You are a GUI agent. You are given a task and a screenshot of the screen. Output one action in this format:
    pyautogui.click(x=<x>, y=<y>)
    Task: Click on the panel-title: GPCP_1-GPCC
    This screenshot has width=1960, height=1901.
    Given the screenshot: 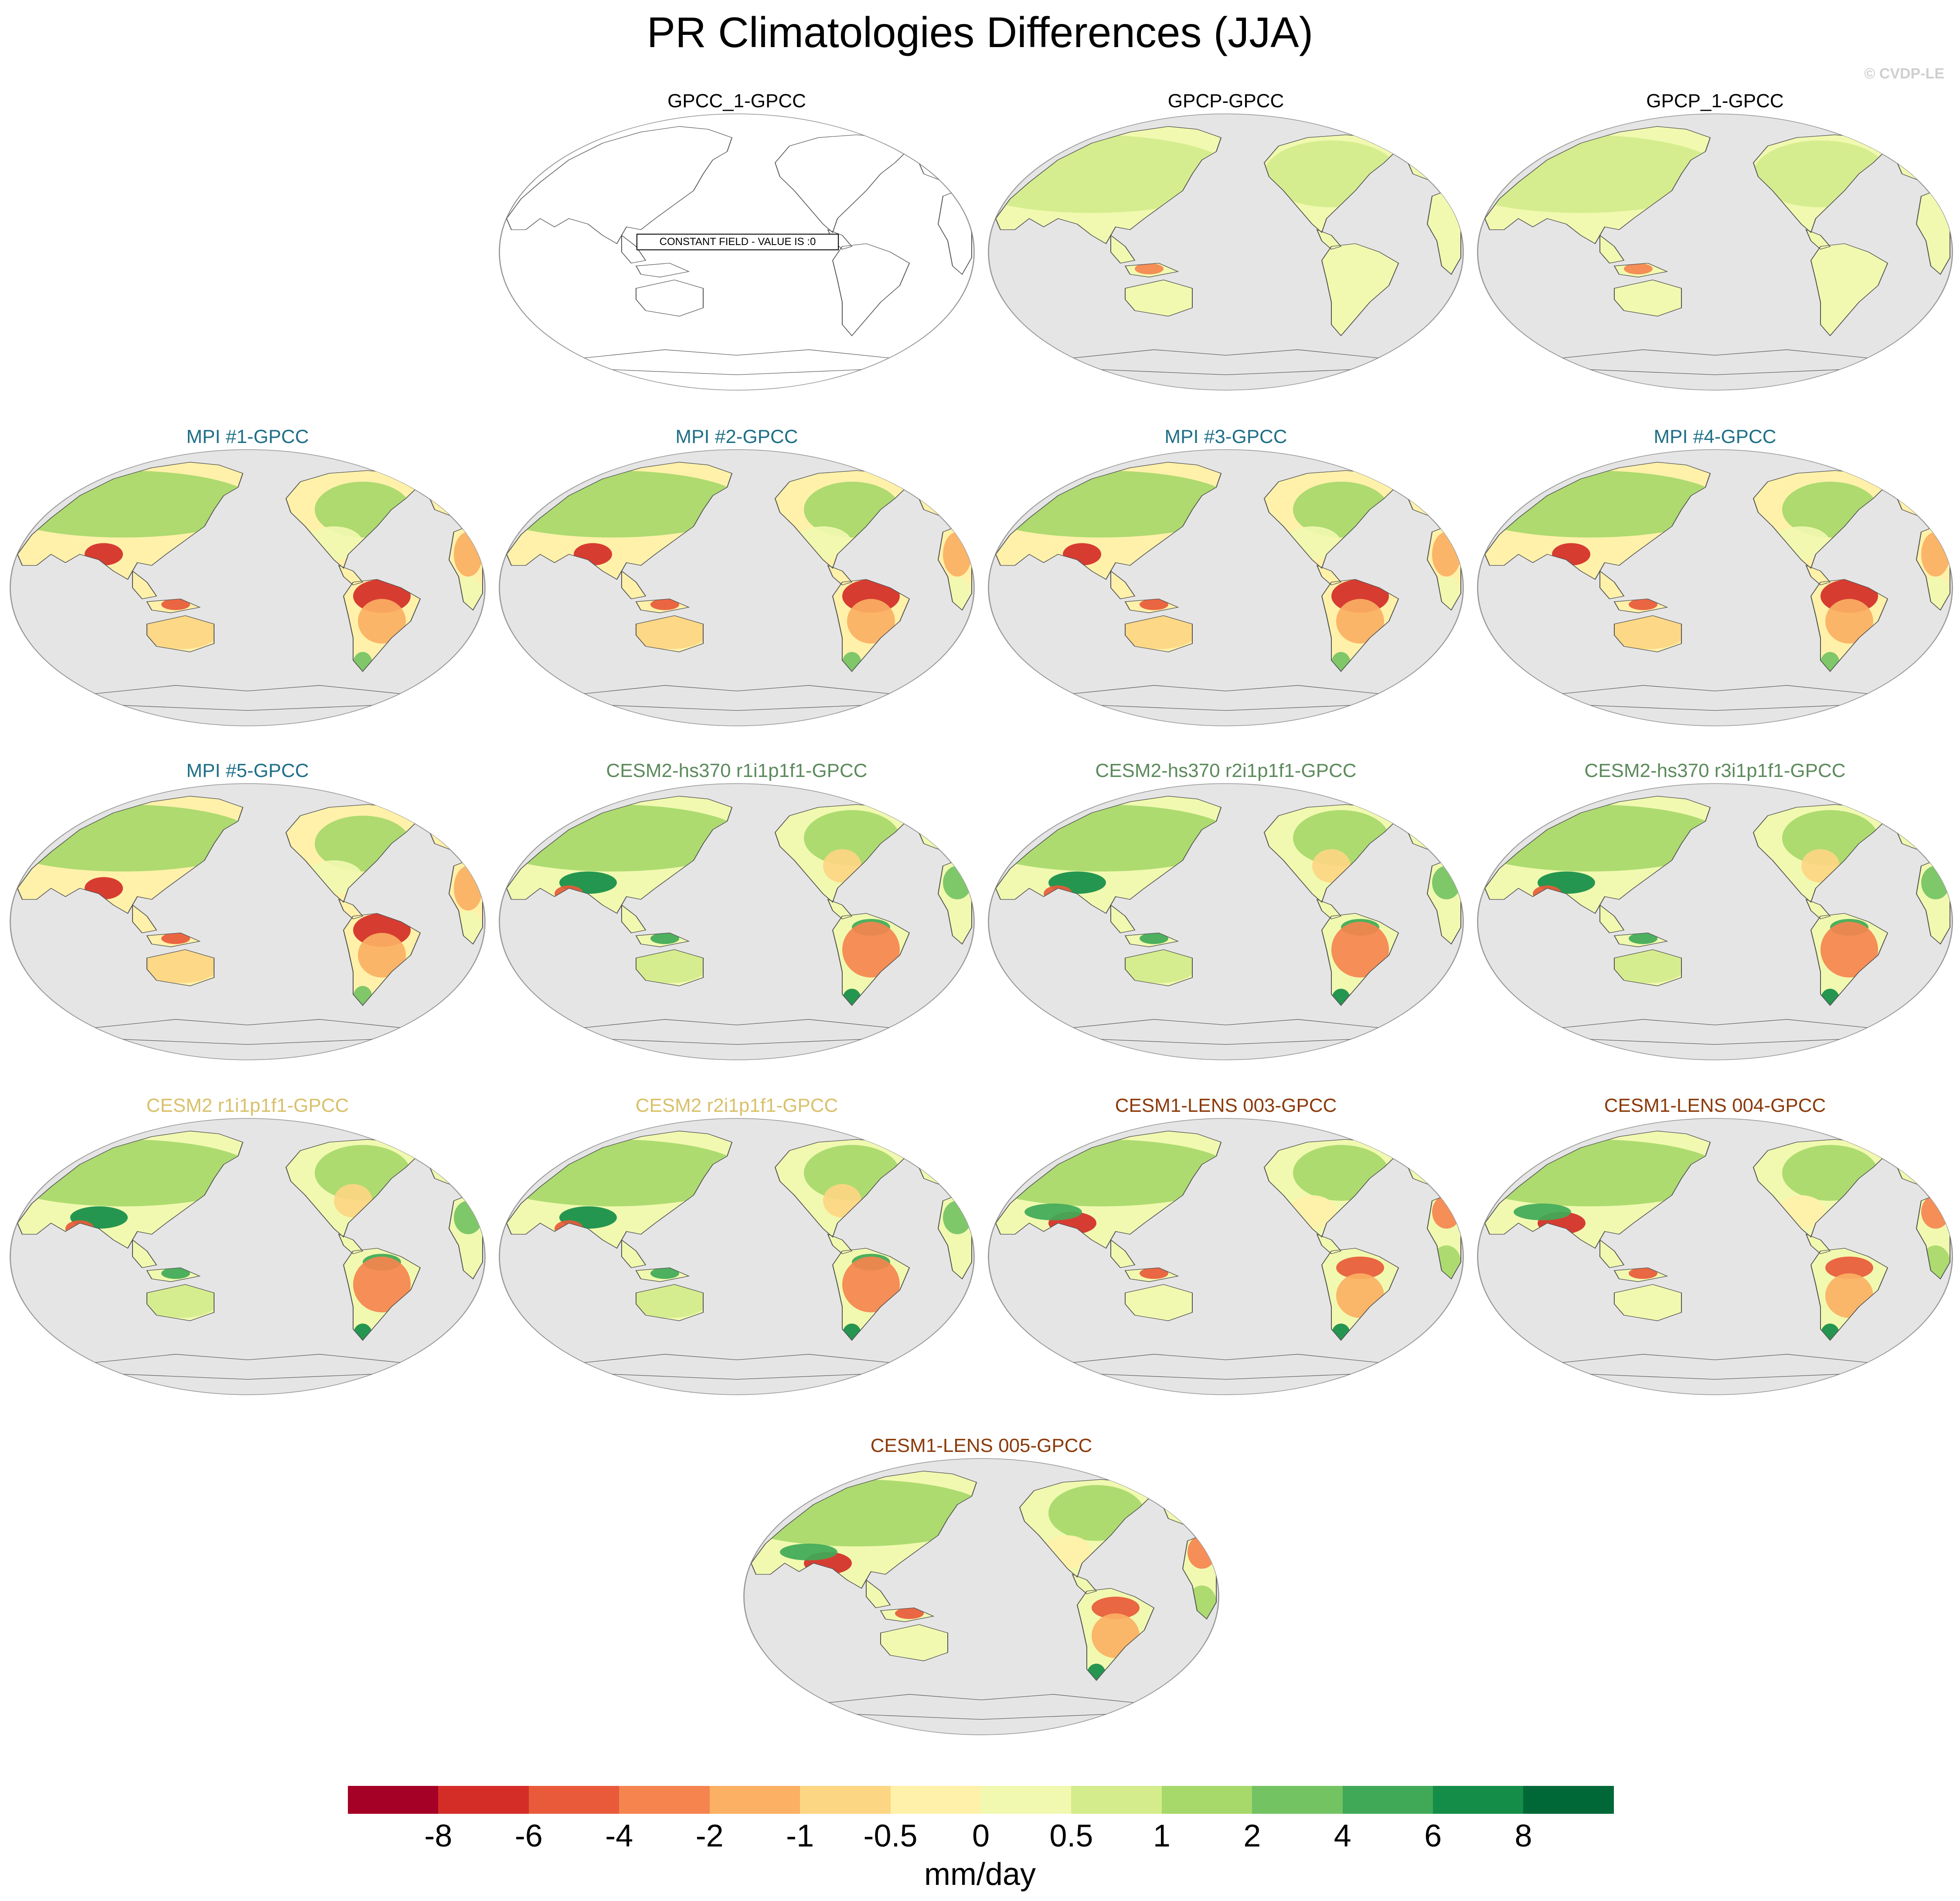 What is the action you would take?
    pyautogui.click(x=1715, y=101)
    